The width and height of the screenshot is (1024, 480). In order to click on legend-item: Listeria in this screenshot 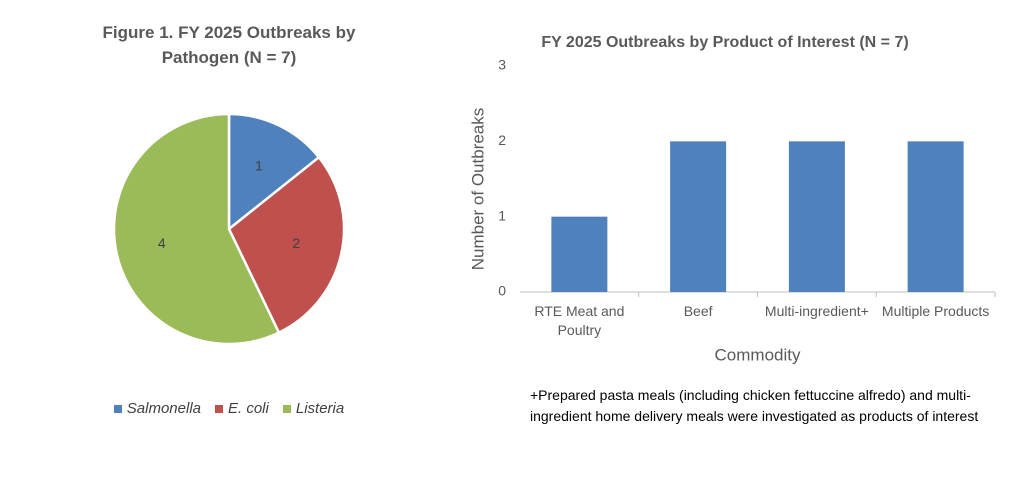, I will do `click(313, 408)`.